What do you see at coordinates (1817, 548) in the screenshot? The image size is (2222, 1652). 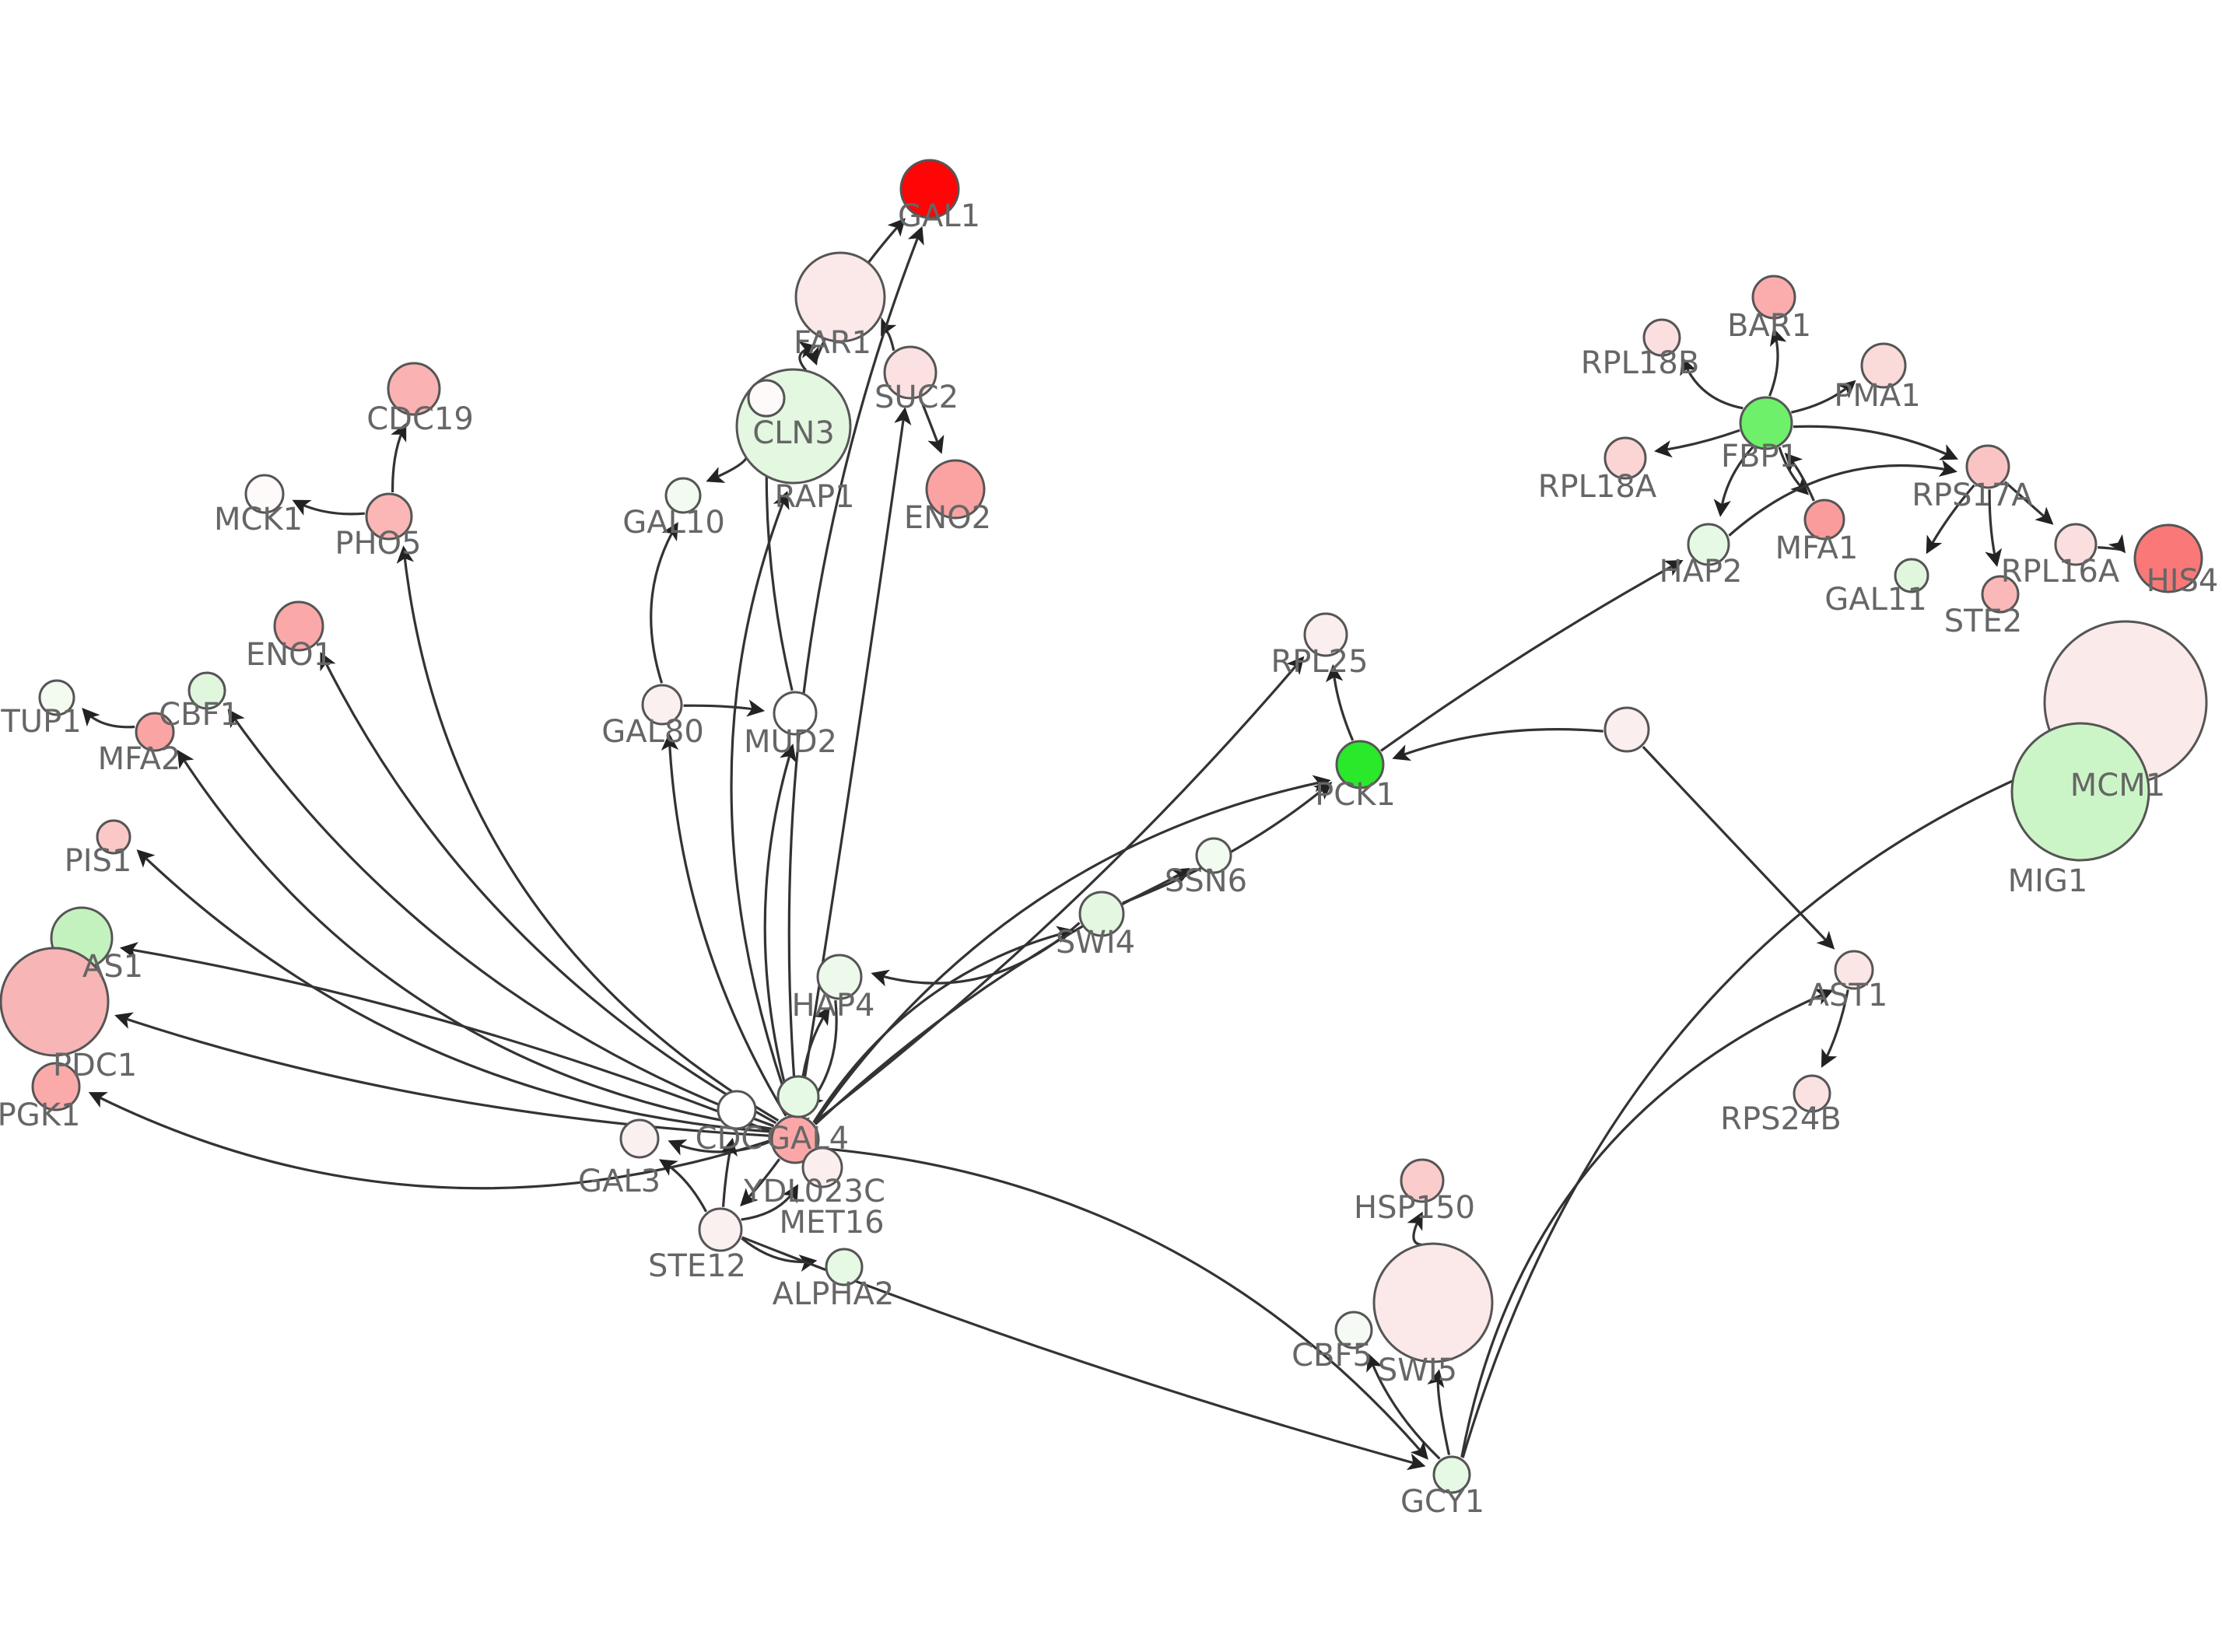 I see `node-label-mfa1: MFA1` at bounding box center [1817, 548].